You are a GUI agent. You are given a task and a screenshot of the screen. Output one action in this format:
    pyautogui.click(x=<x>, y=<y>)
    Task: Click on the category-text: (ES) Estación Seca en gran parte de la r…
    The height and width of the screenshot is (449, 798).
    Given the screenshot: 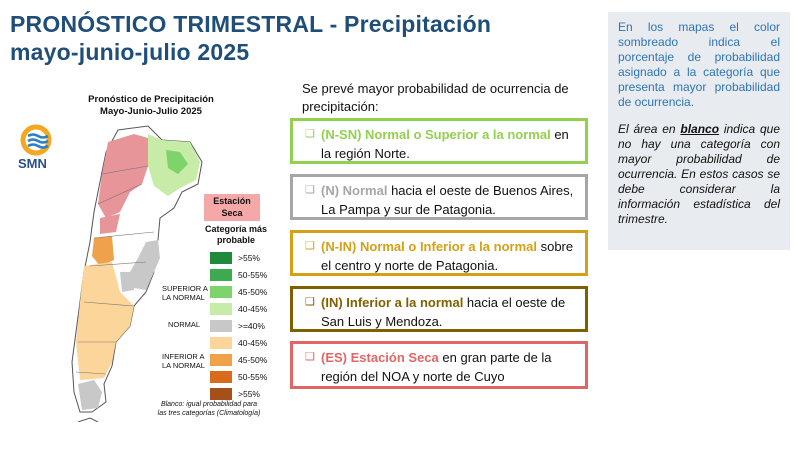 What is the action you would take?
    pyautogui.click(x=450, y=366)
    